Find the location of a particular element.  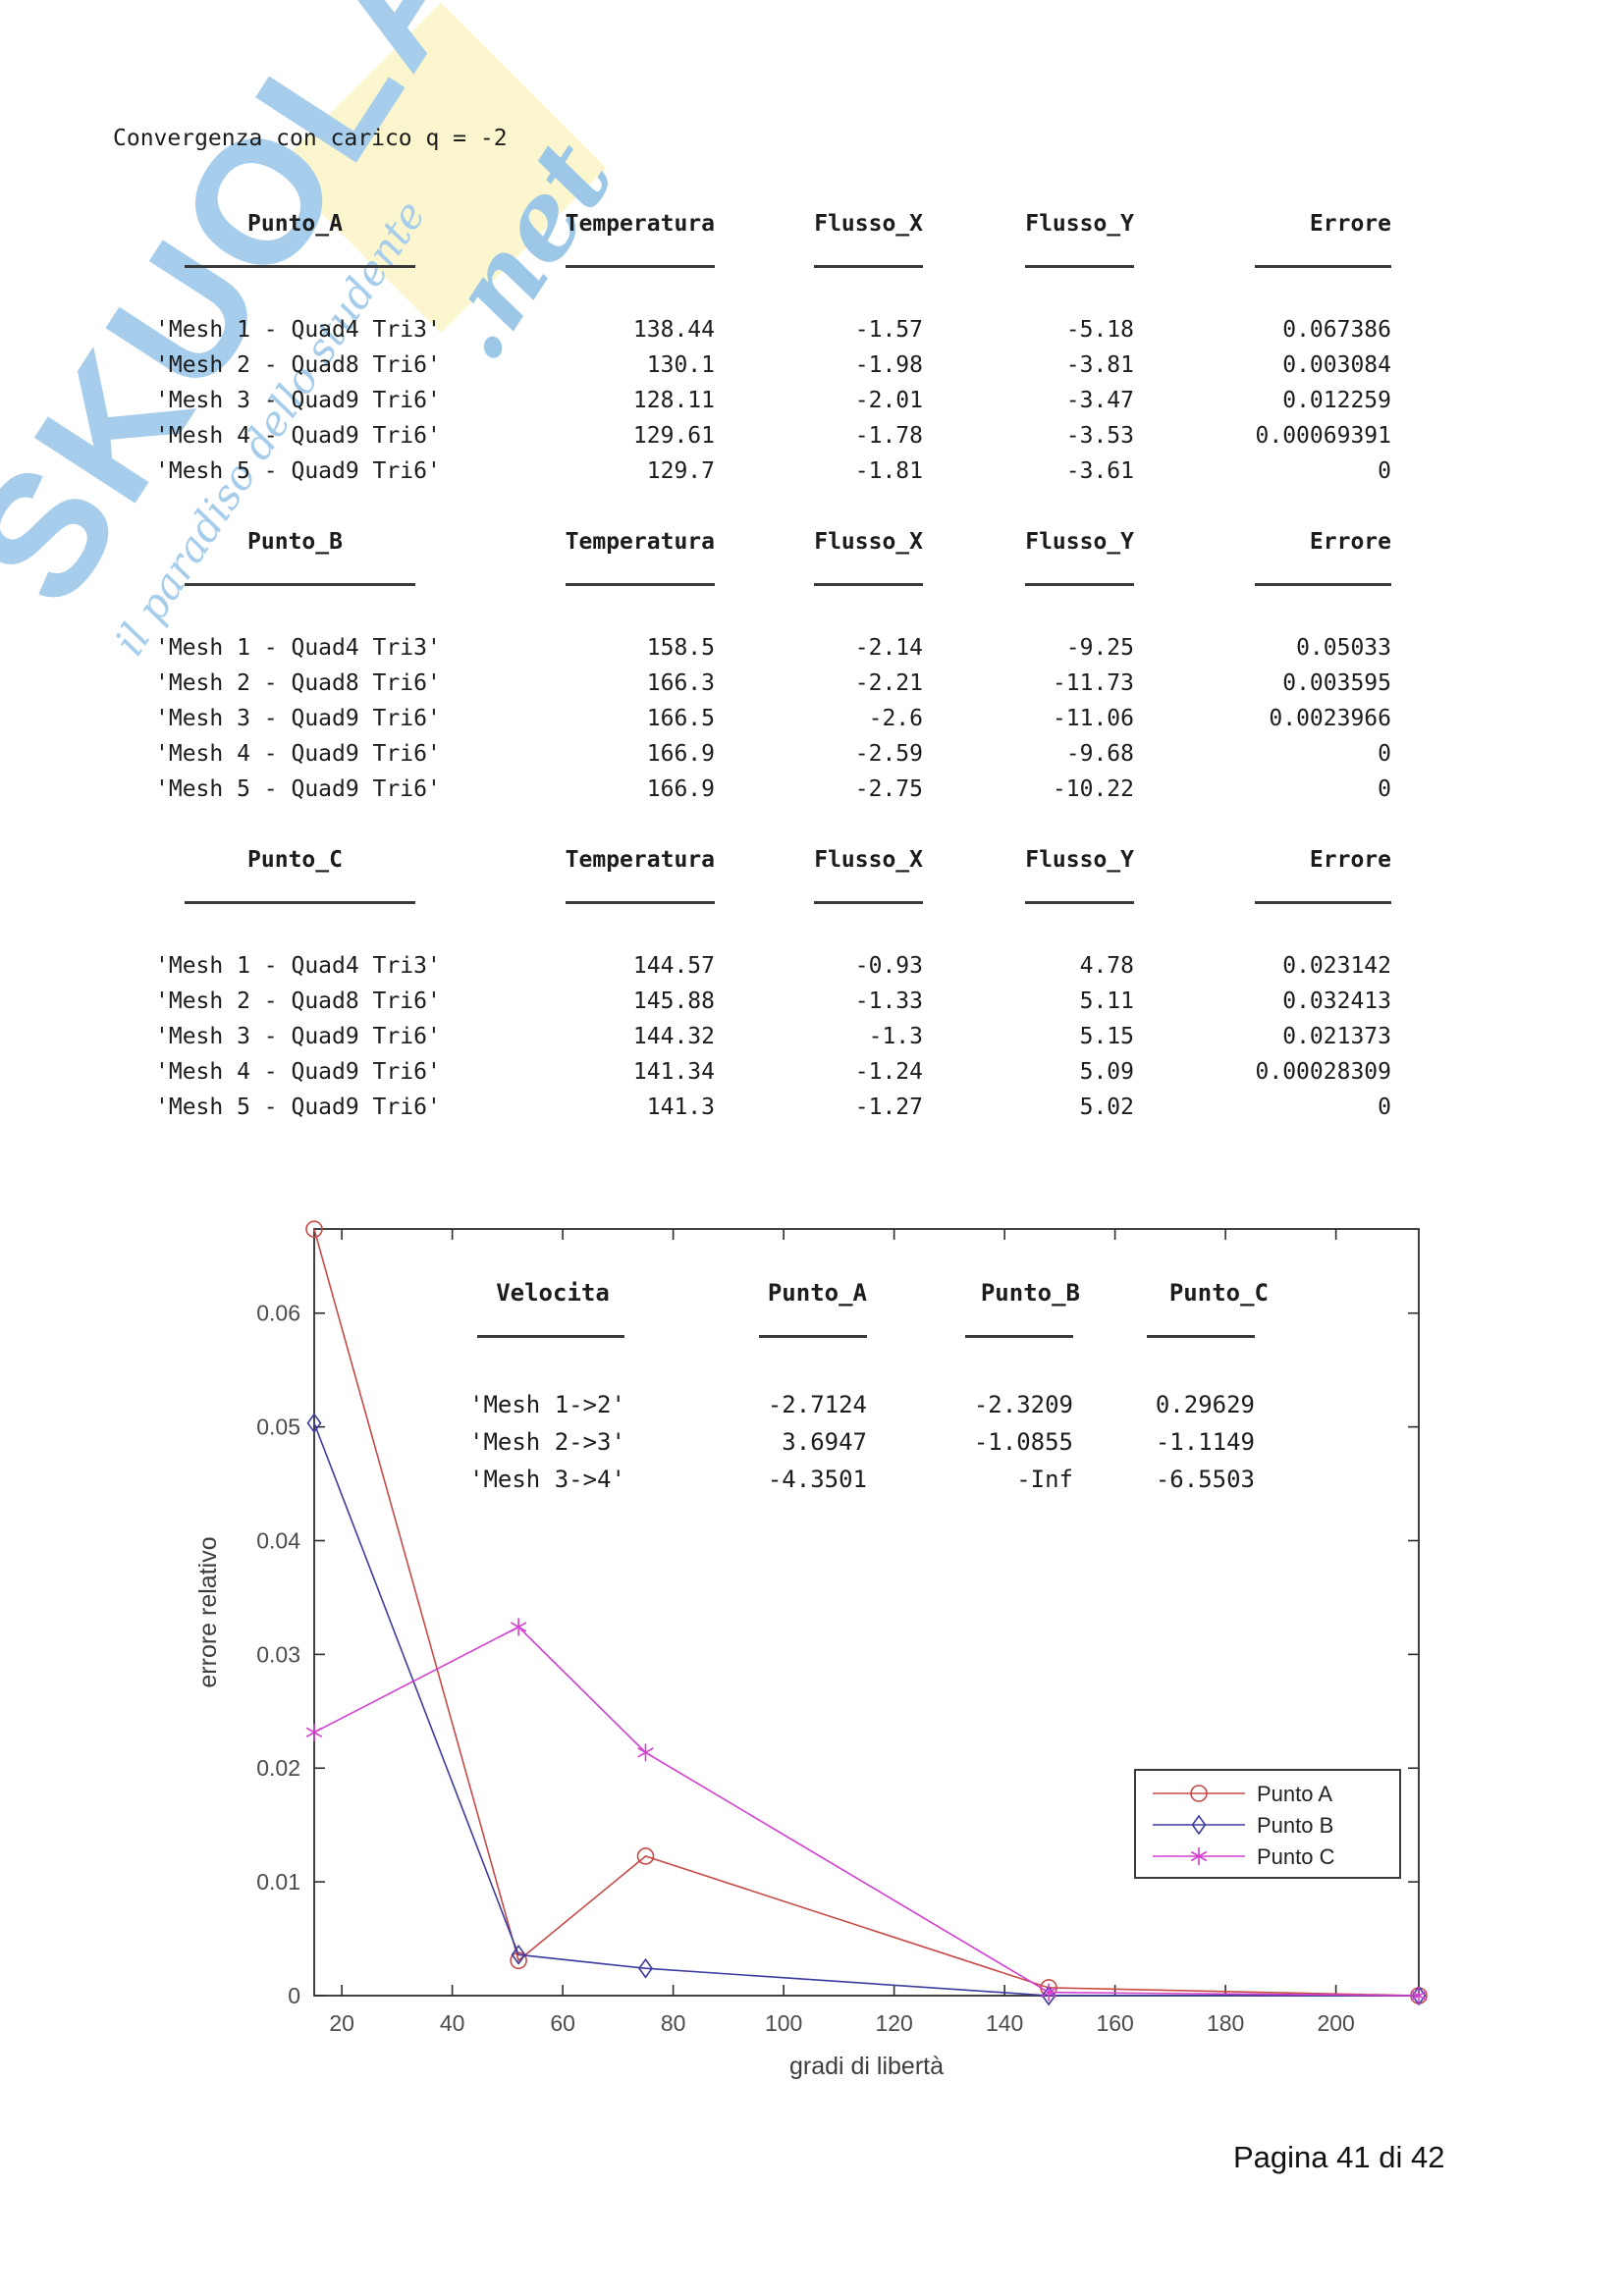

cell-value: 0.012259 is located at coordinates (1336, 400).